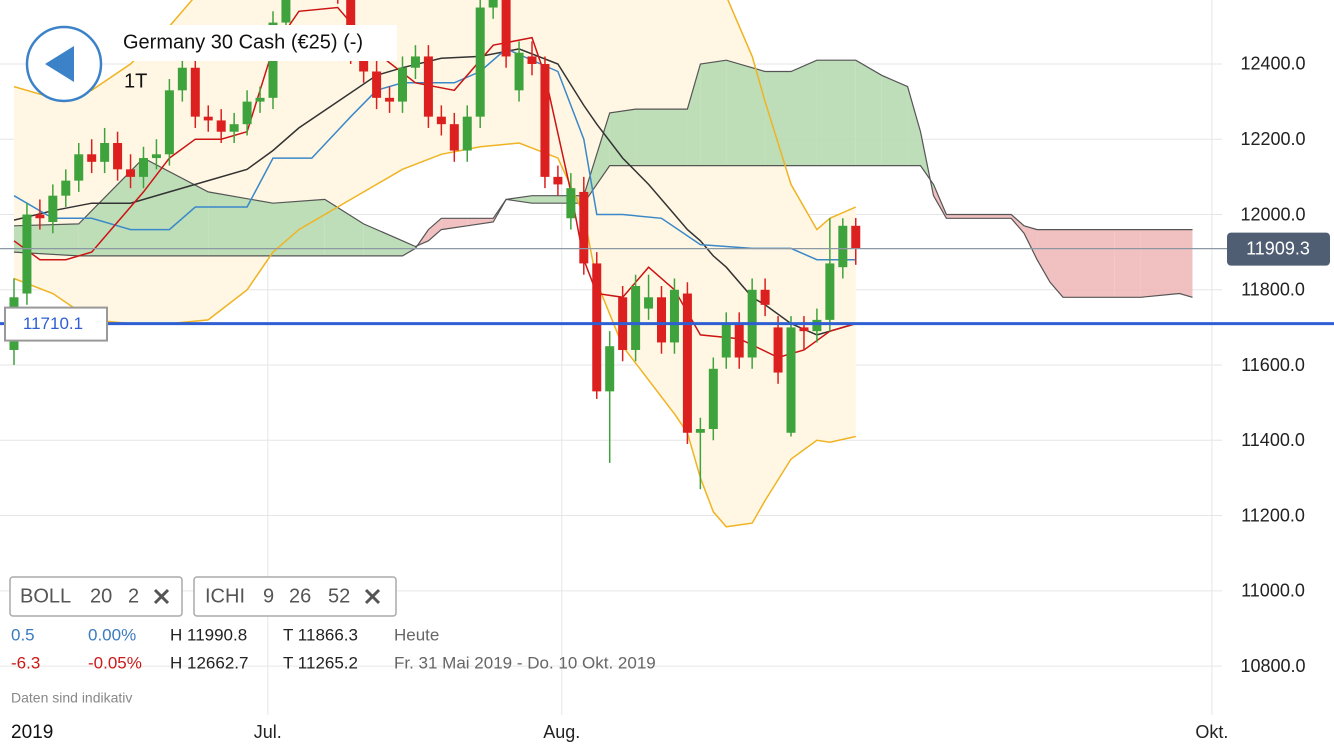  Describe the element at coordinates (59, 64) in the screenshot. I see `back-arrow` at that location.